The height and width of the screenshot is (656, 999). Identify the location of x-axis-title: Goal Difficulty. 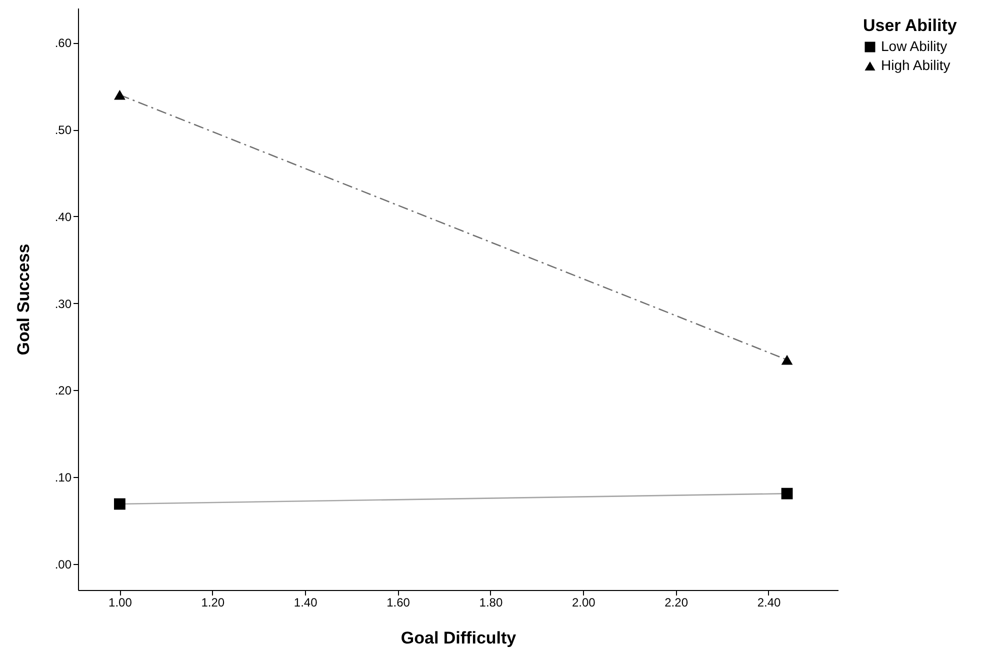
(458, 638).